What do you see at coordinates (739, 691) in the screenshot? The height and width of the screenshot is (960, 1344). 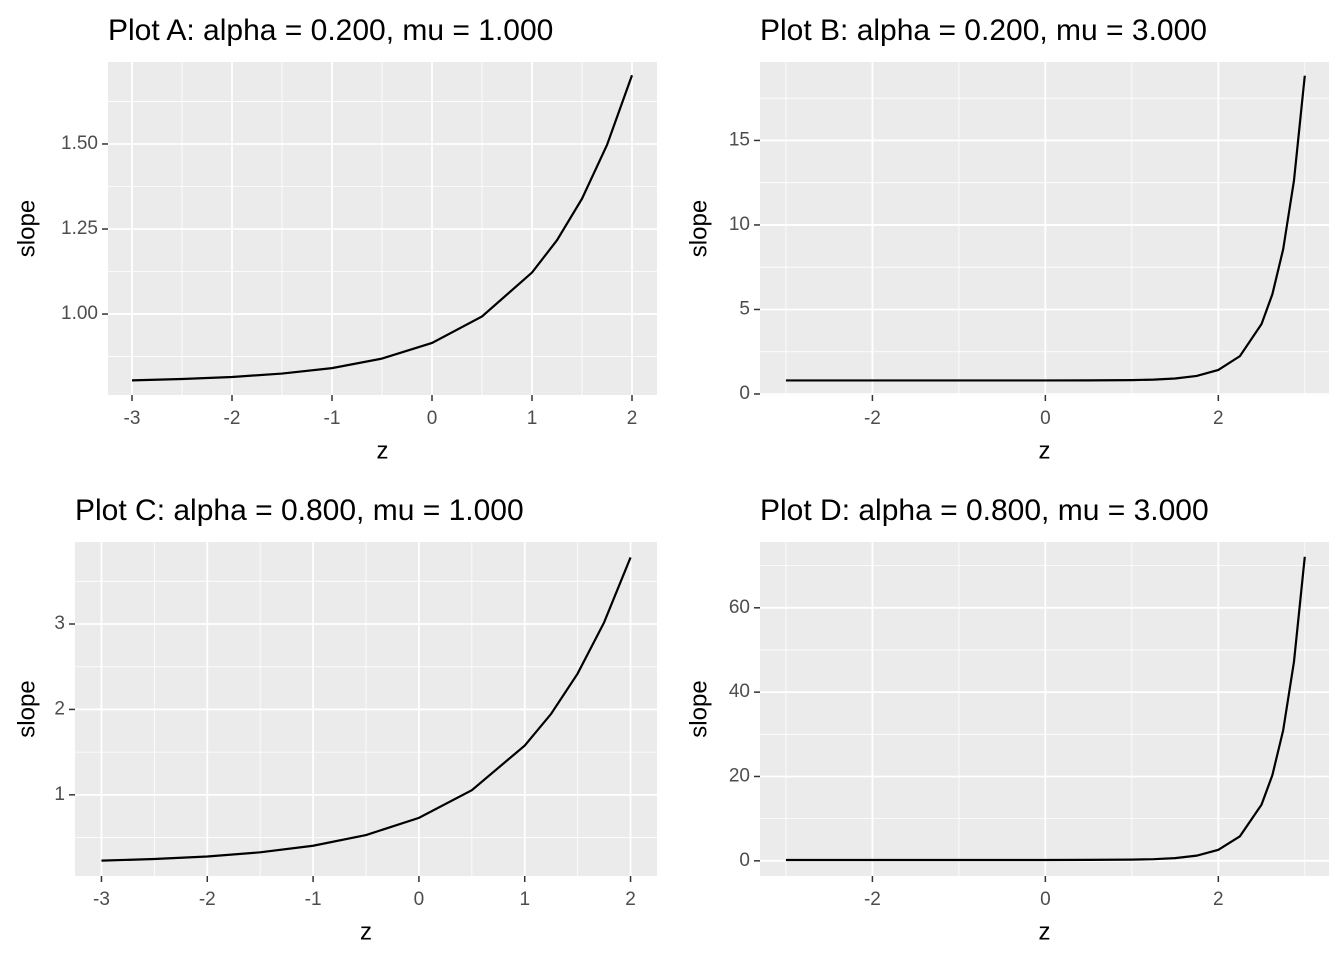 I see `y-tick-label: 40` at bounding box center [739, 691].